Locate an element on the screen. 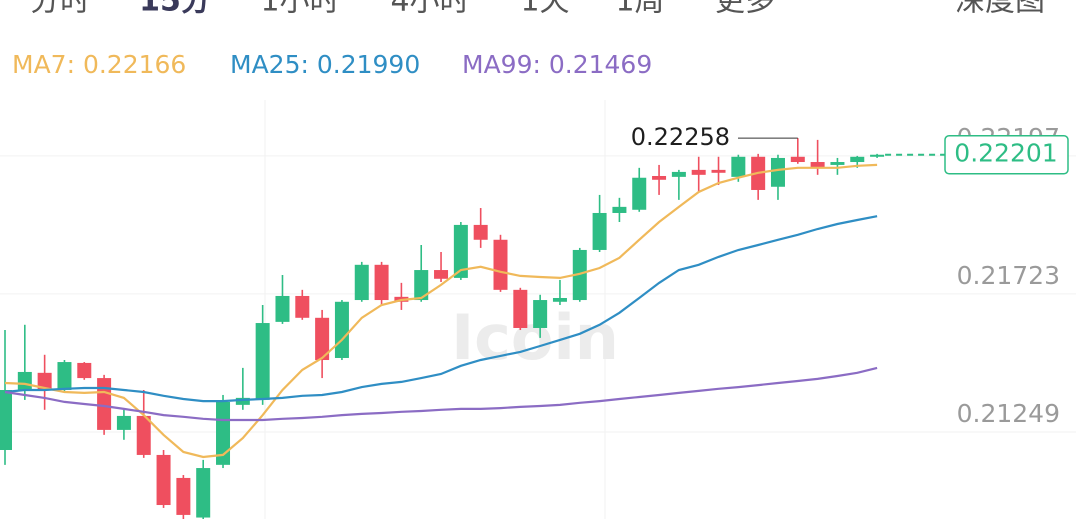 This screenshot has height=519, width=1076. last-price-label: 0.22201 is located at coordinates (1005, 153).